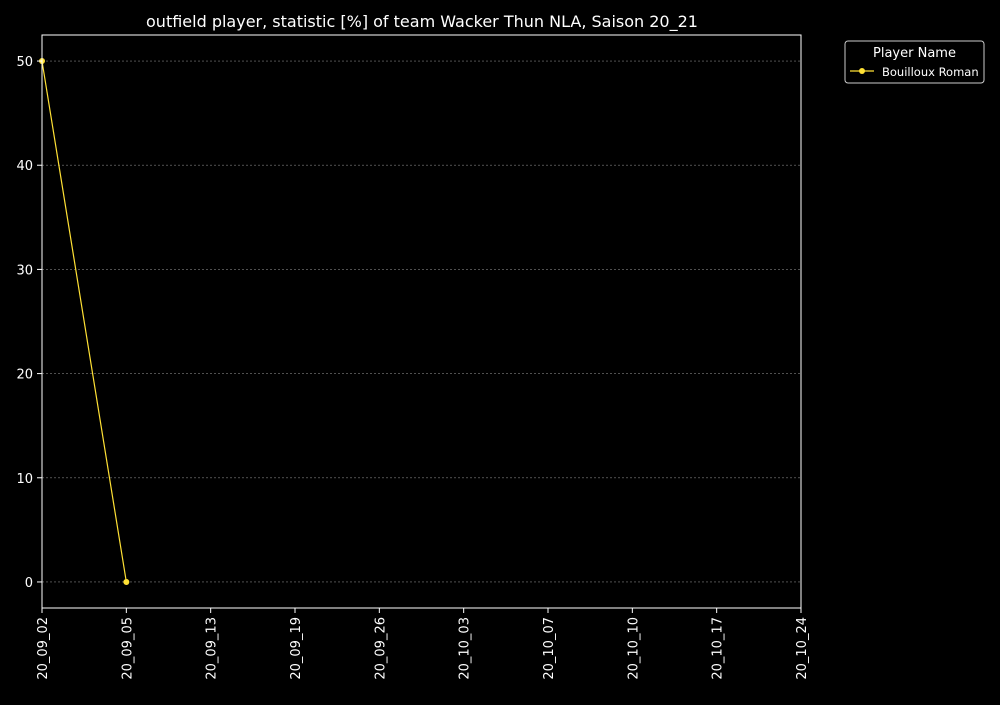  Describe the element at coordinates (24, 479) in the screenshot. I see `y-tick-label: 10` at that location.